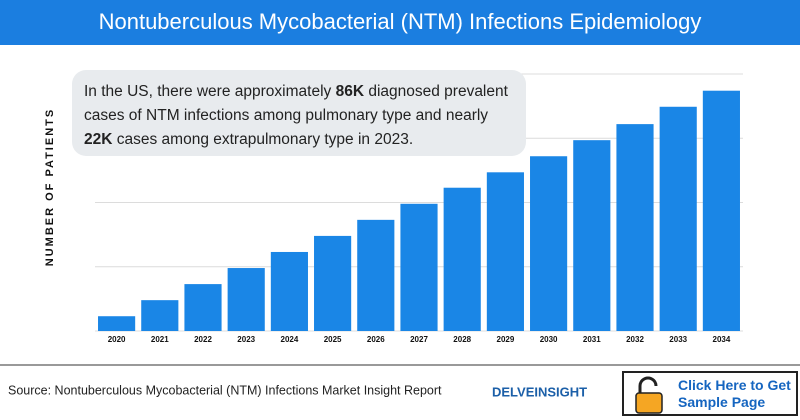 This screenshot has width=800, height=420. Describe the element at coordinates (246, 339) in the screenshot. I see `x-tick-label: 2023` at that location.